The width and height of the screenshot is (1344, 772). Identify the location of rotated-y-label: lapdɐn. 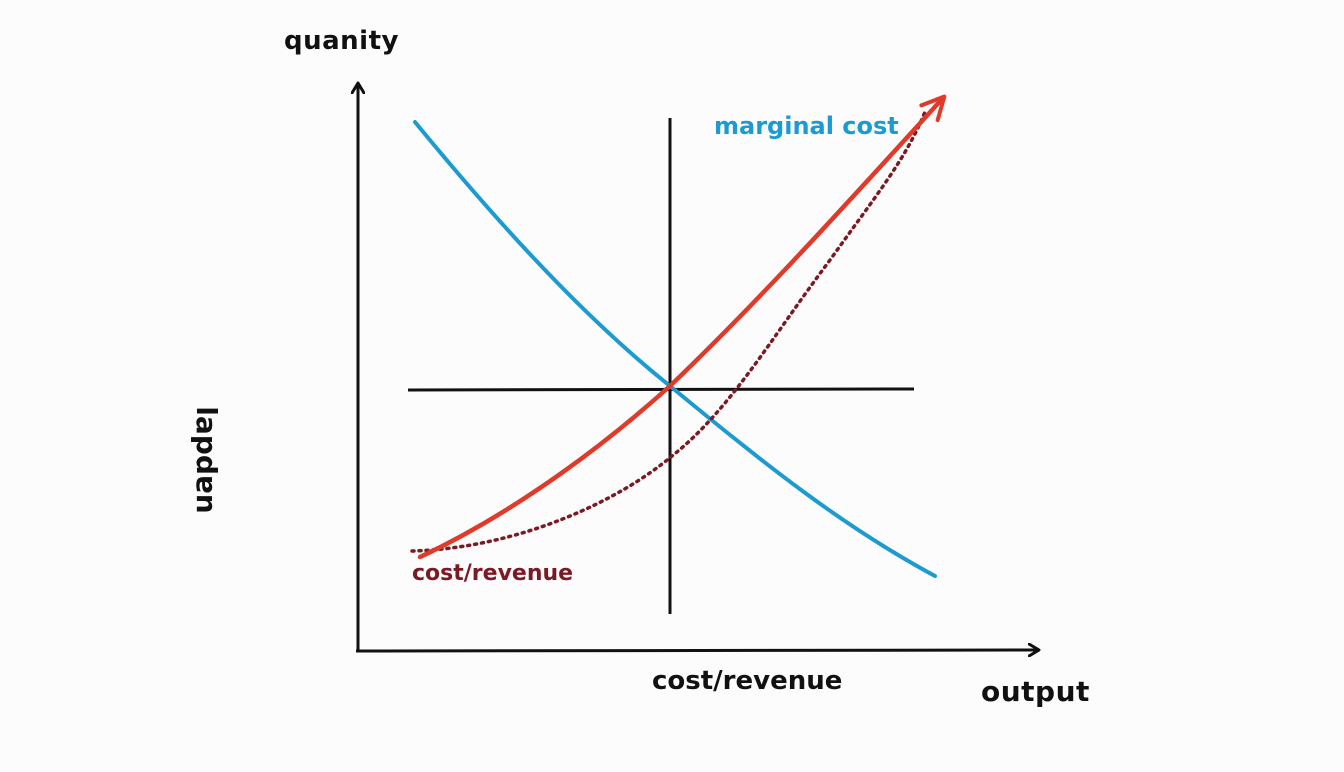
(206, 460).